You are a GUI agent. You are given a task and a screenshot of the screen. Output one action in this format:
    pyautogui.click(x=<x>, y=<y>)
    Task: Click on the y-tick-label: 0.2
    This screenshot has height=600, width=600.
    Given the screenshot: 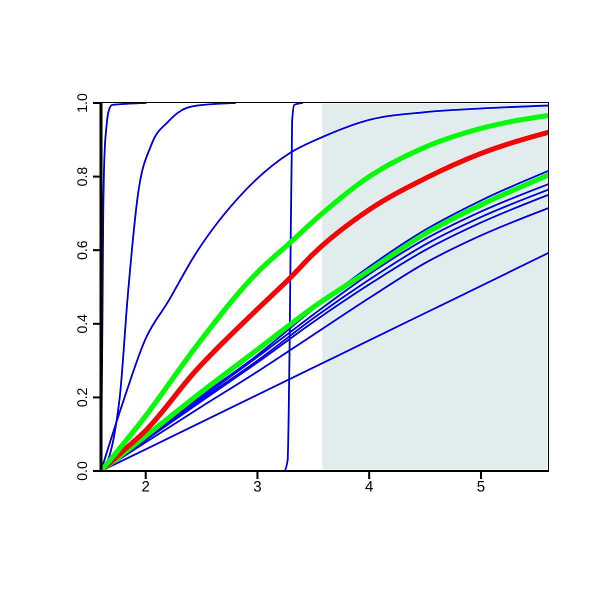 What is the action you would take?
    pyautogui.click(x=82, y=397)
    